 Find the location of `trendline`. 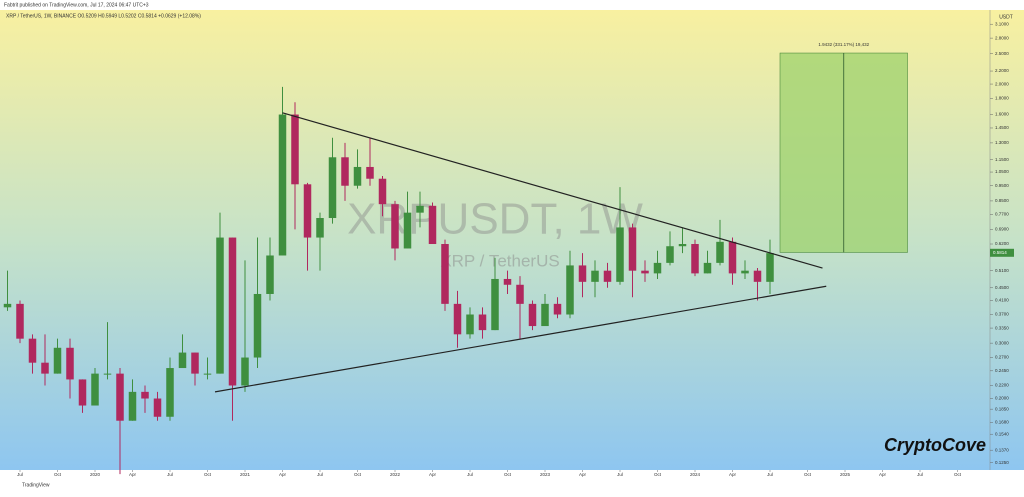

trendline is located at coordinates (520, 339).